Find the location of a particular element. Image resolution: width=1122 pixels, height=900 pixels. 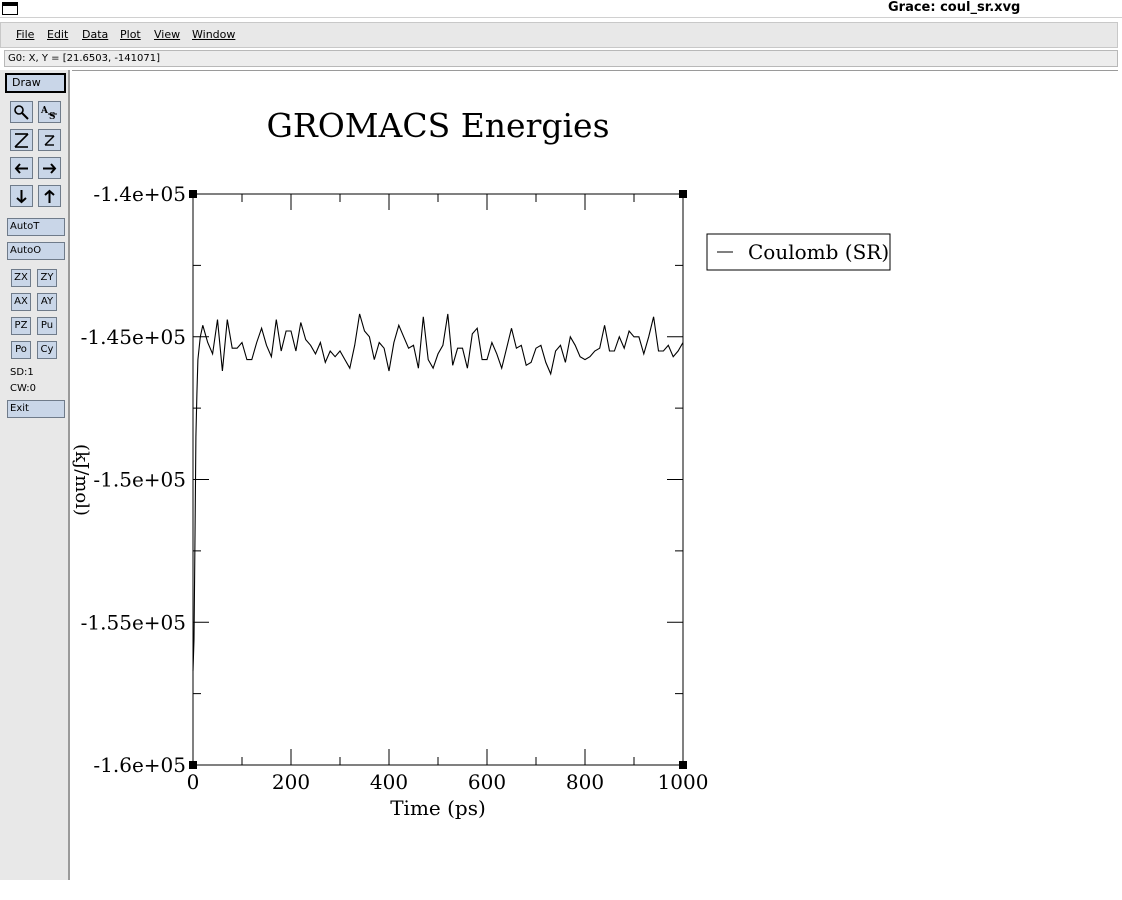

menu-plot-label: Plot is located at coordinates (130, 34).